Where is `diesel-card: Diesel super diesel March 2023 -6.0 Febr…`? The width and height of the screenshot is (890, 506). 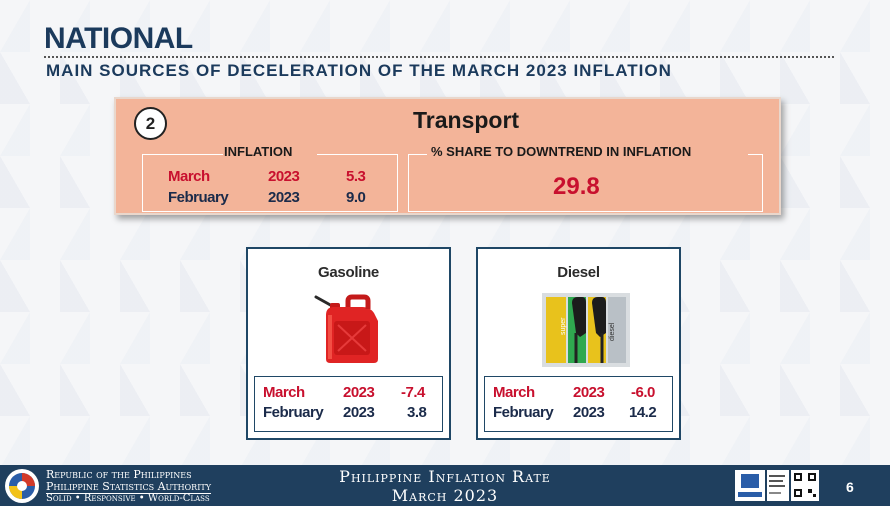 diesel-card: Diesel super diesel March 2023 -6.0 Febr… is located at coordinates (578, 343).